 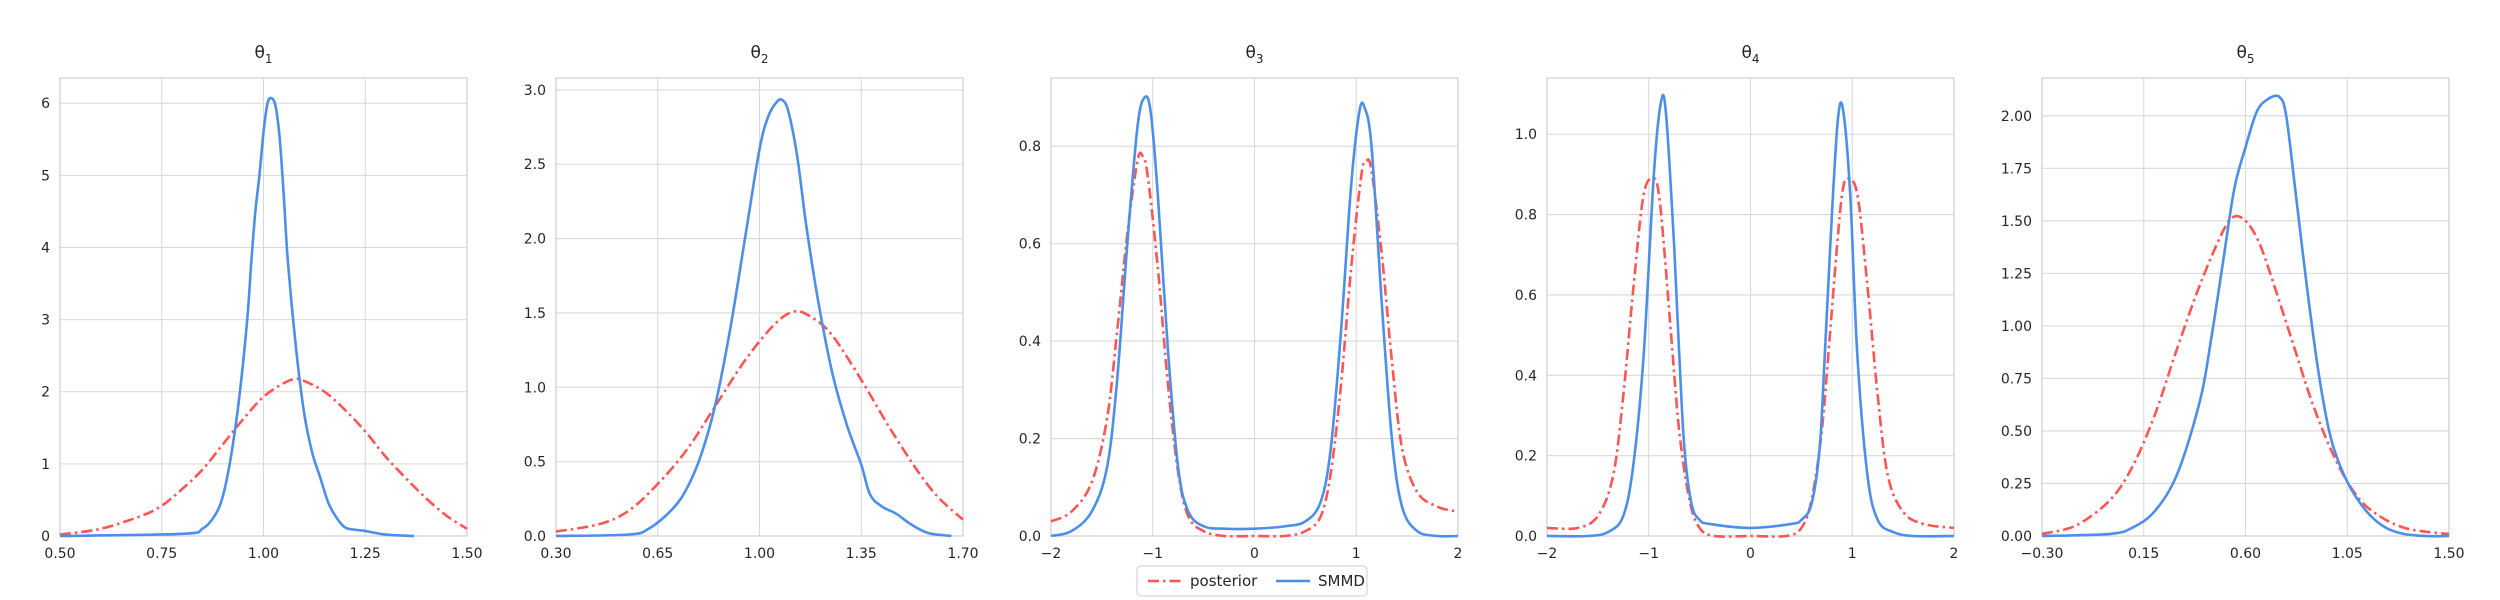 What do you see at coordinates (962, 554) in the screenshot?
I see `x-tick-label: 1.70` at bounding box center [962, 554].